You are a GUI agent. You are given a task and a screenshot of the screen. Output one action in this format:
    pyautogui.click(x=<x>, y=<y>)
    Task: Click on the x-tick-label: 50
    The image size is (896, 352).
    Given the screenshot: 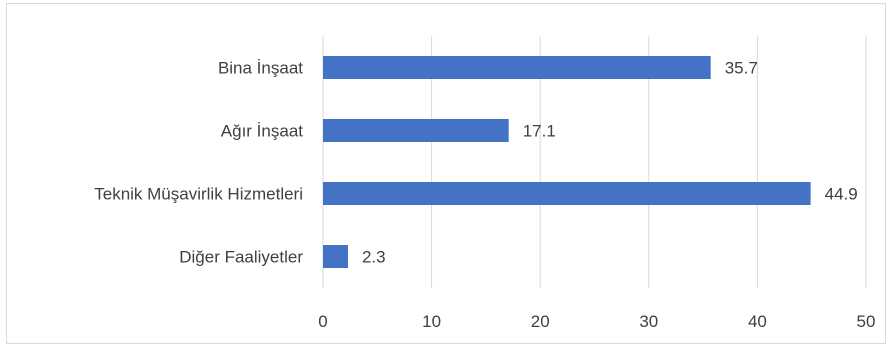 What is the action you would take?
    pyautogui.click(x=866, y=321)
    